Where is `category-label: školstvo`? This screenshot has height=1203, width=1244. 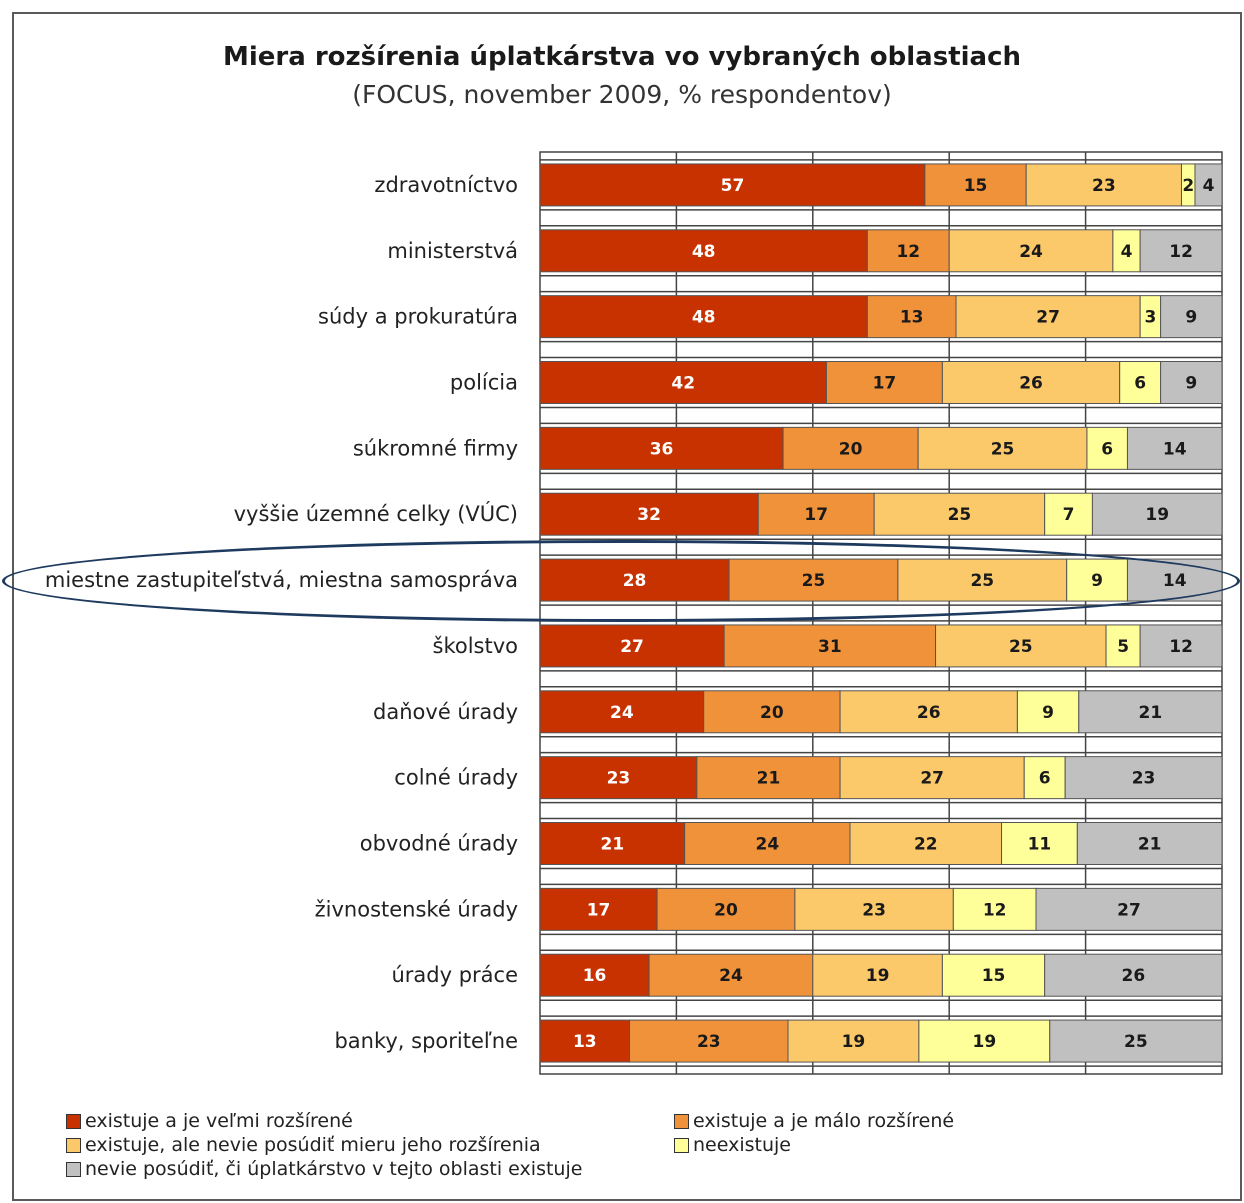 category-label: školstvo is located at coordinates (476, 646).